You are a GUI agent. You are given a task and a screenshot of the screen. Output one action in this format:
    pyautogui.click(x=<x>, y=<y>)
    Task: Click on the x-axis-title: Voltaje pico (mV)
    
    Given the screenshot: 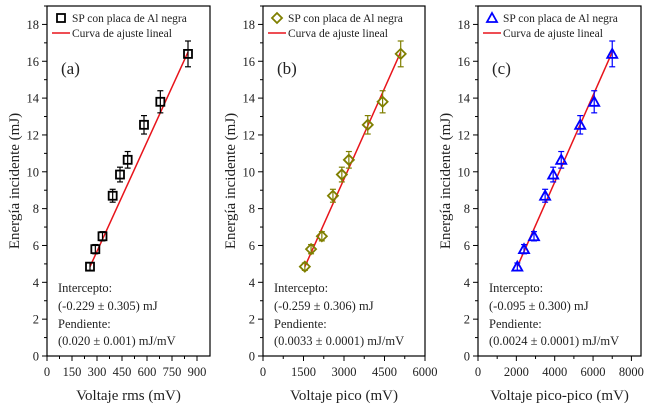 What is the action you would take?
    pyautogui.click(x=344, y=396)
    